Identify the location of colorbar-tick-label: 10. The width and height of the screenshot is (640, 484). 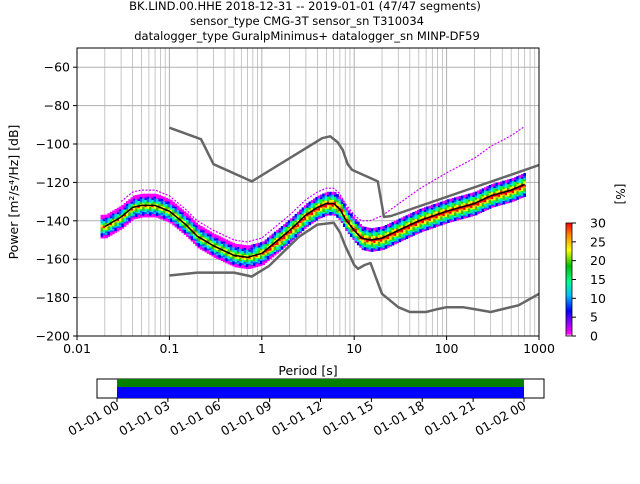
(598, 298).